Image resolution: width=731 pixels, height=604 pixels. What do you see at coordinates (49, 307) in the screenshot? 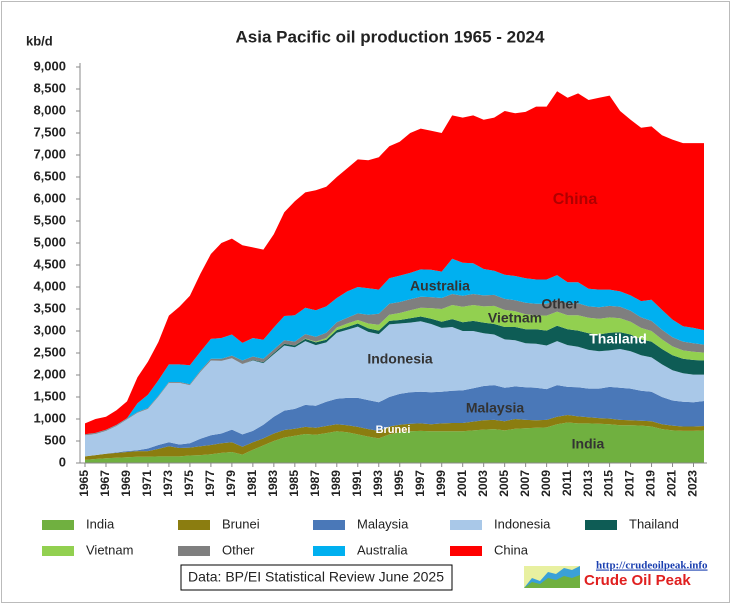
I see `y-tick-label: 3,500` at bounding box center [49, 307].